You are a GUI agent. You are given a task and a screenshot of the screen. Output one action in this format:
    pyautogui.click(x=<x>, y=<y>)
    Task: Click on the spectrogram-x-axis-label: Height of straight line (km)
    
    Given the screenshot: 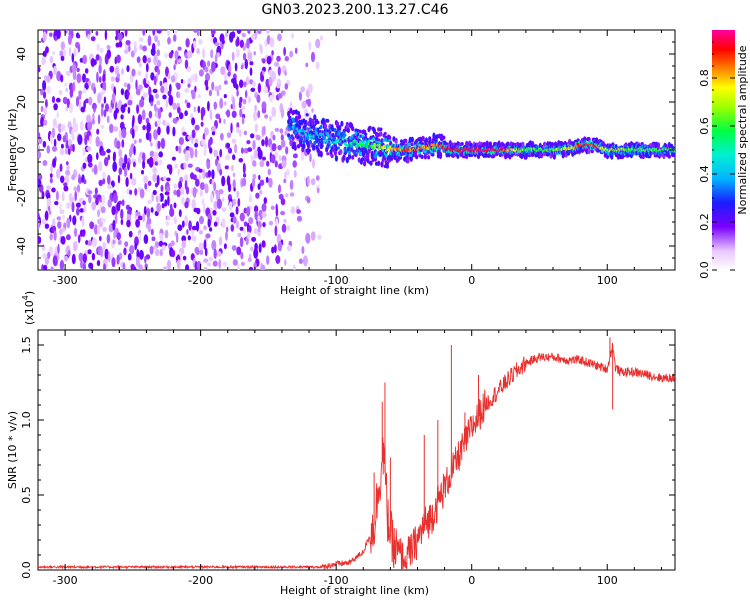 What is the action you would take?
    pyautogui.click(x=354, y=290)
    